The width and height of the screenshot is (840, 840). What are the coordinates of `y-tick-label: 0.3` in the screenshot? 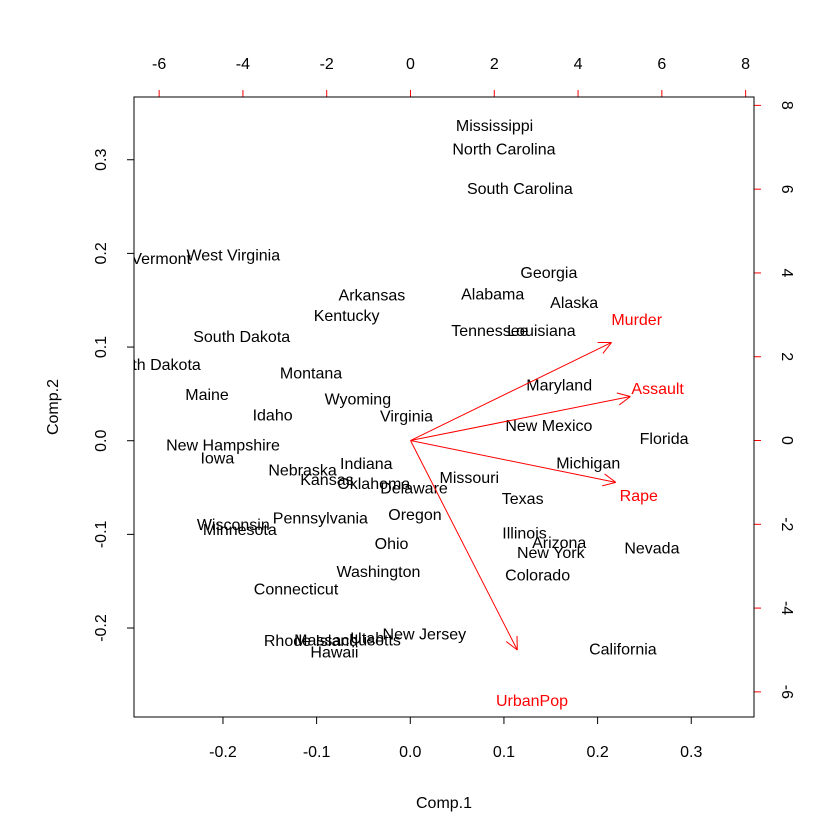 It's located at (101, 160).